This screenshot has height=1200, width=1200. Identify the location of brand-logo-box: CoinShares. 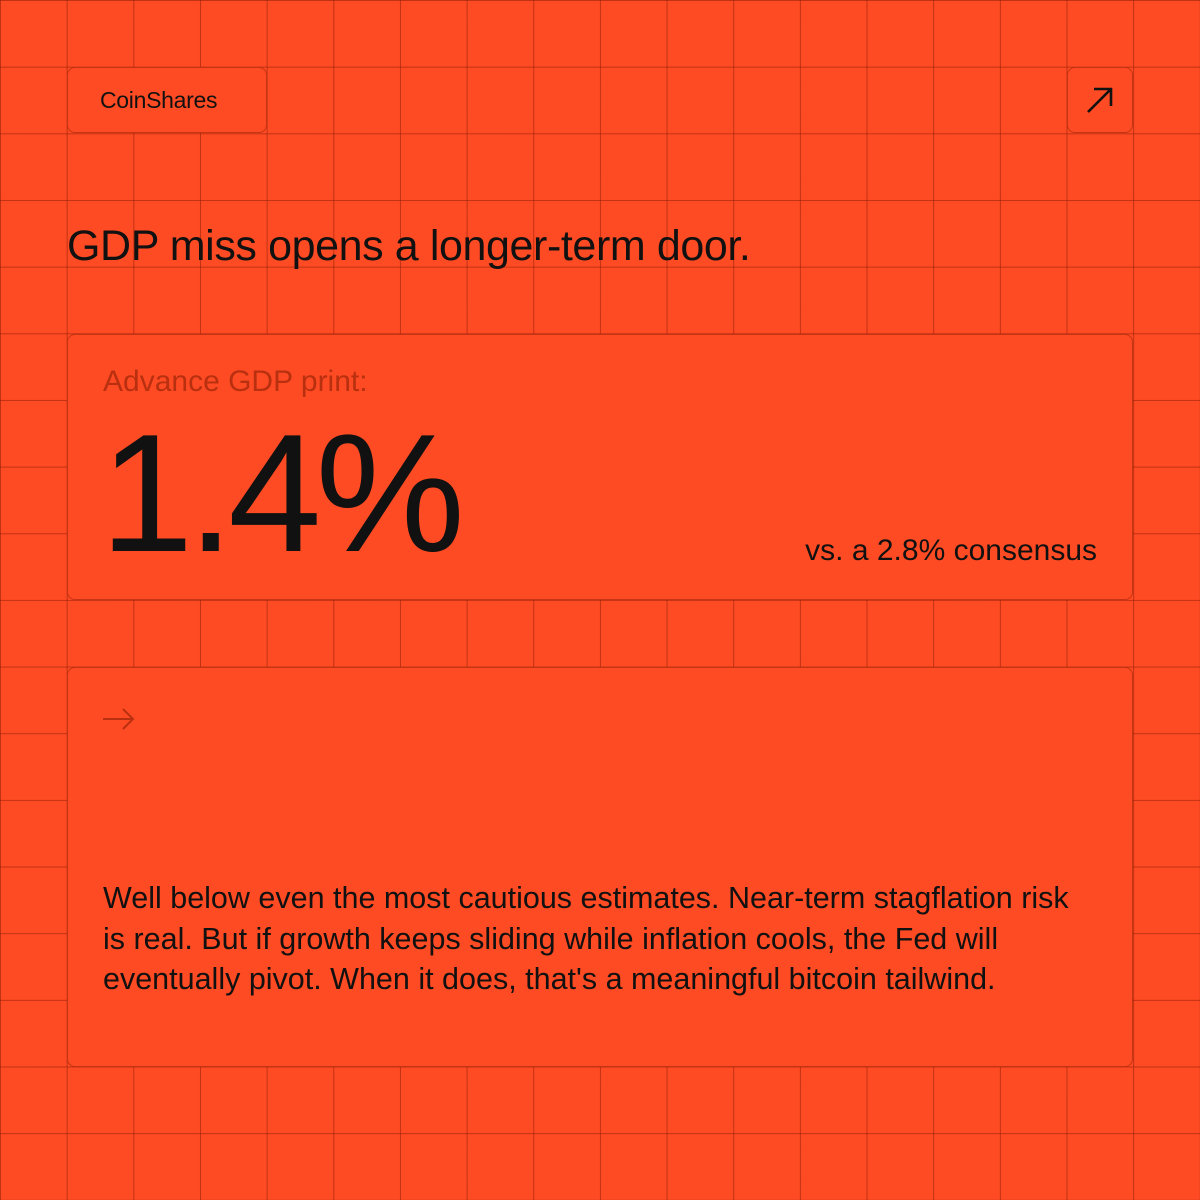
(167, 100).